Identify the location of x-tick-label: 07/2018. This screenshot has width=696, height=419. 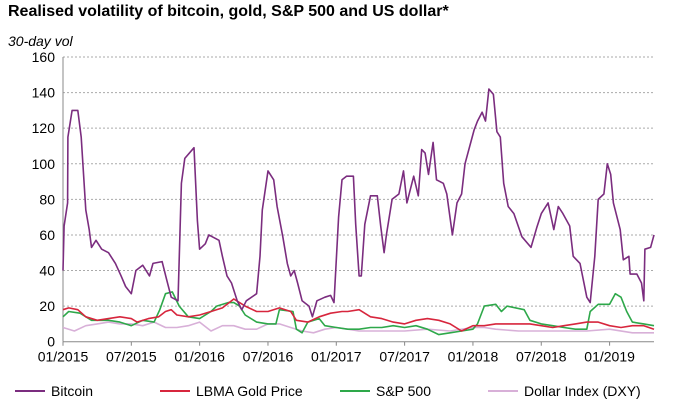
(541, 357).